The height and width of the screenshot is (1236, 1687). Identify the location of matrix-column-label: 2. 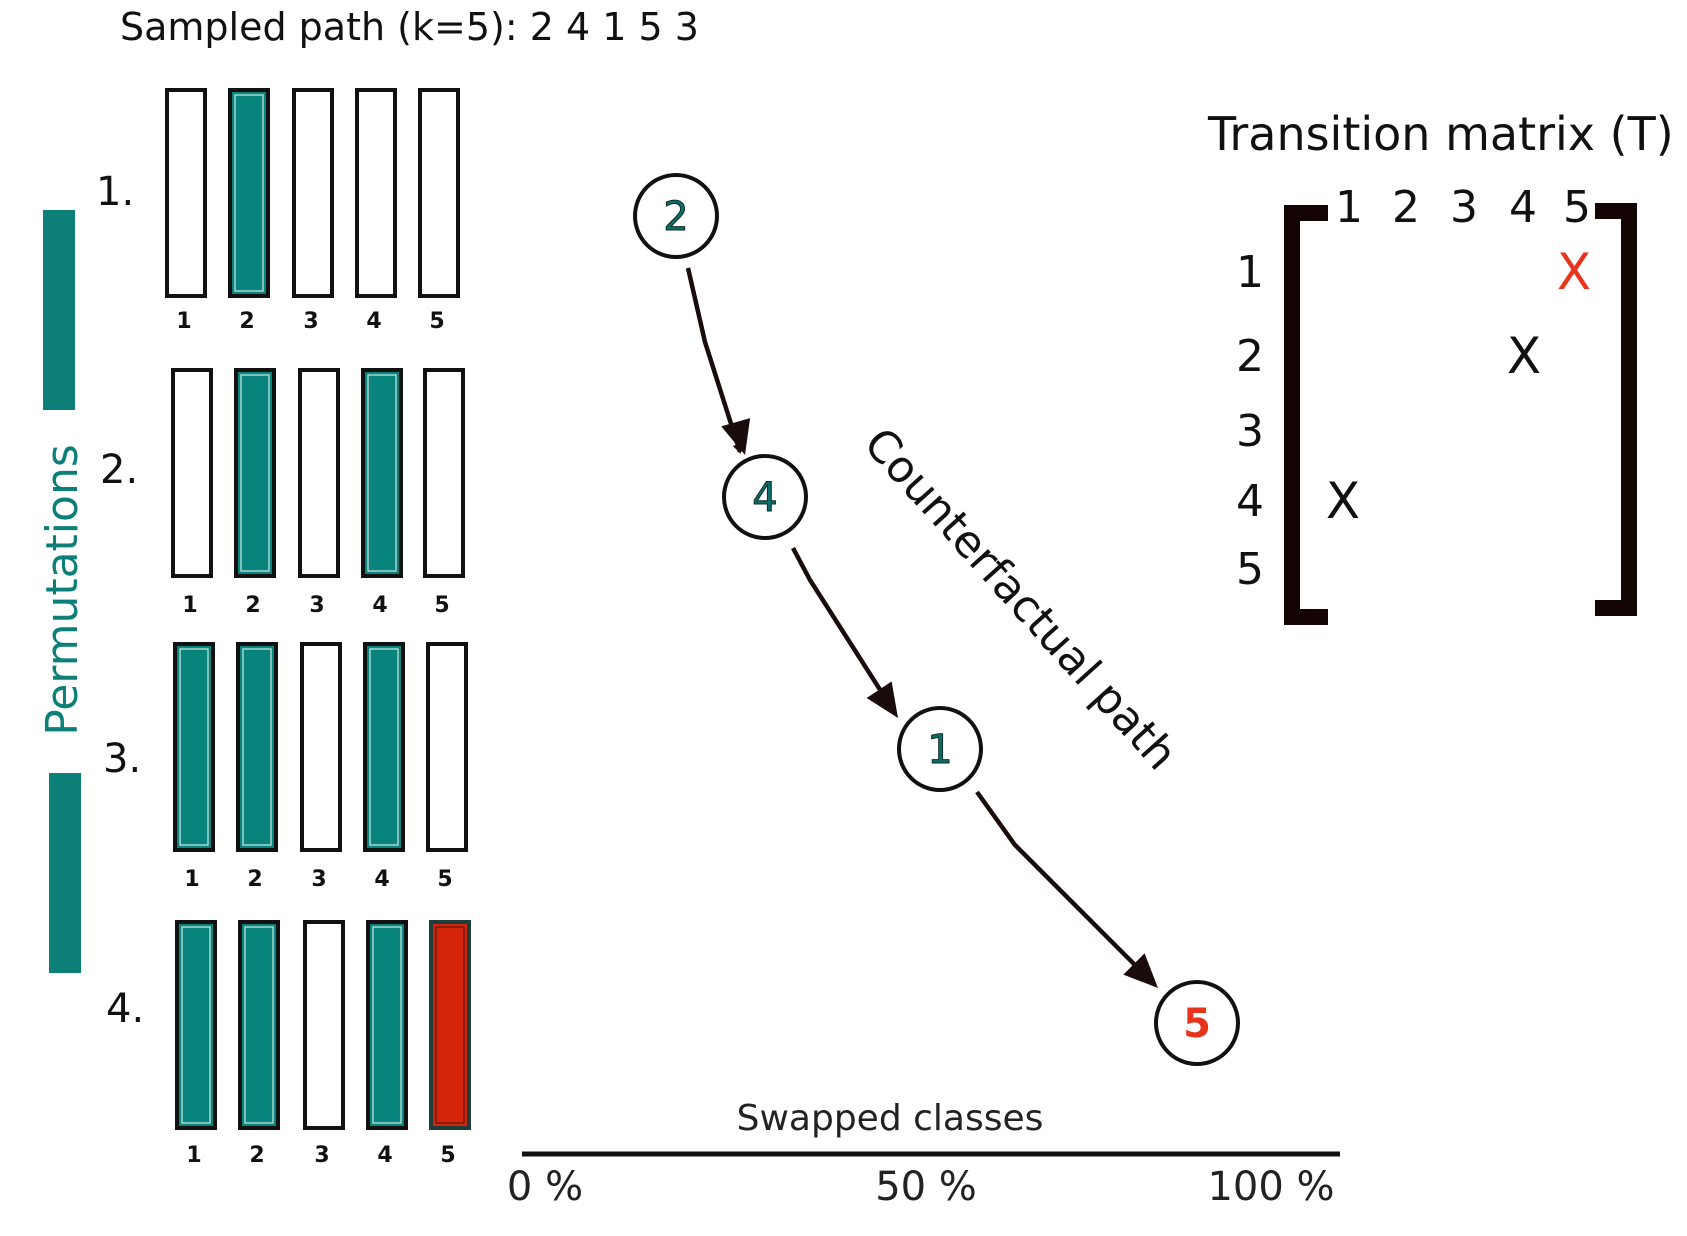
(1406, 207).